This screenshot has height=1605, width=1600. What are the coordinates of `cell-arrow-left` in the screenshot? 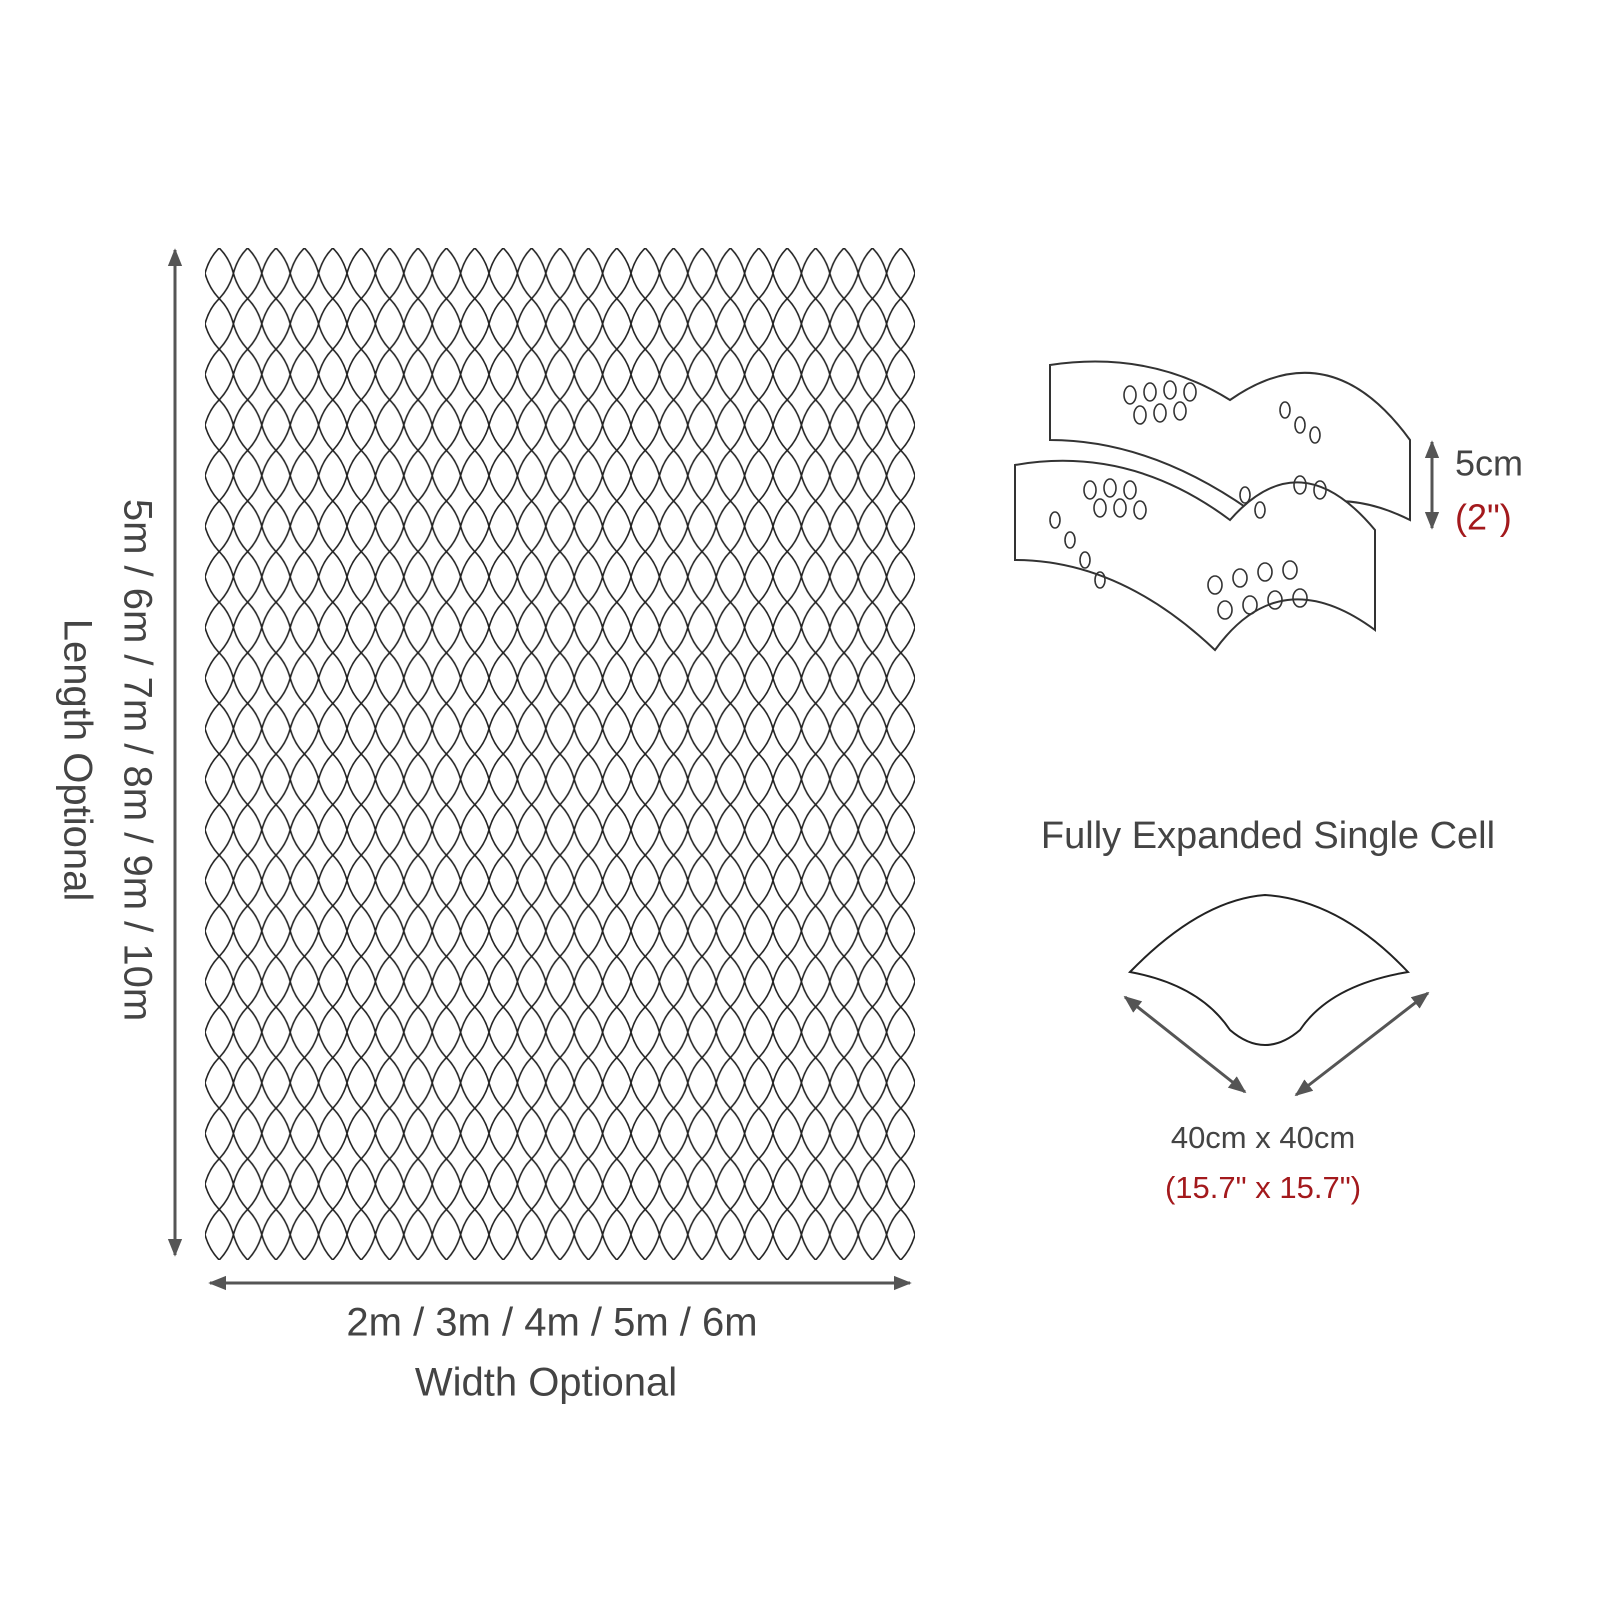 It's located at (1185, 1044).